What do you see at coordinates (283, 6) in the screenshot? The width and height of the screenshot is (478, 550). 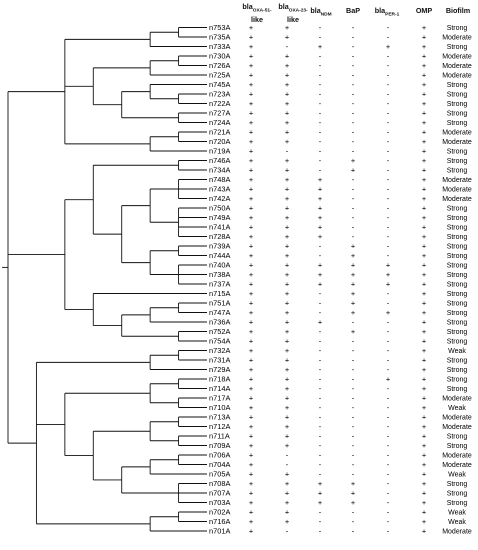 I see `header-oxa23-main: bla` at bounding box center [283, 6].